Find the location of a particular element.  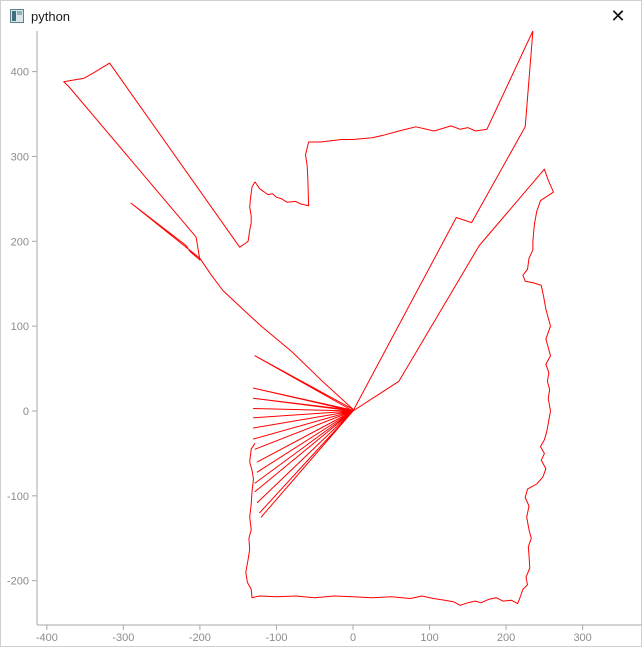

close-icon: ✕ is located at coordinates (618, 15).